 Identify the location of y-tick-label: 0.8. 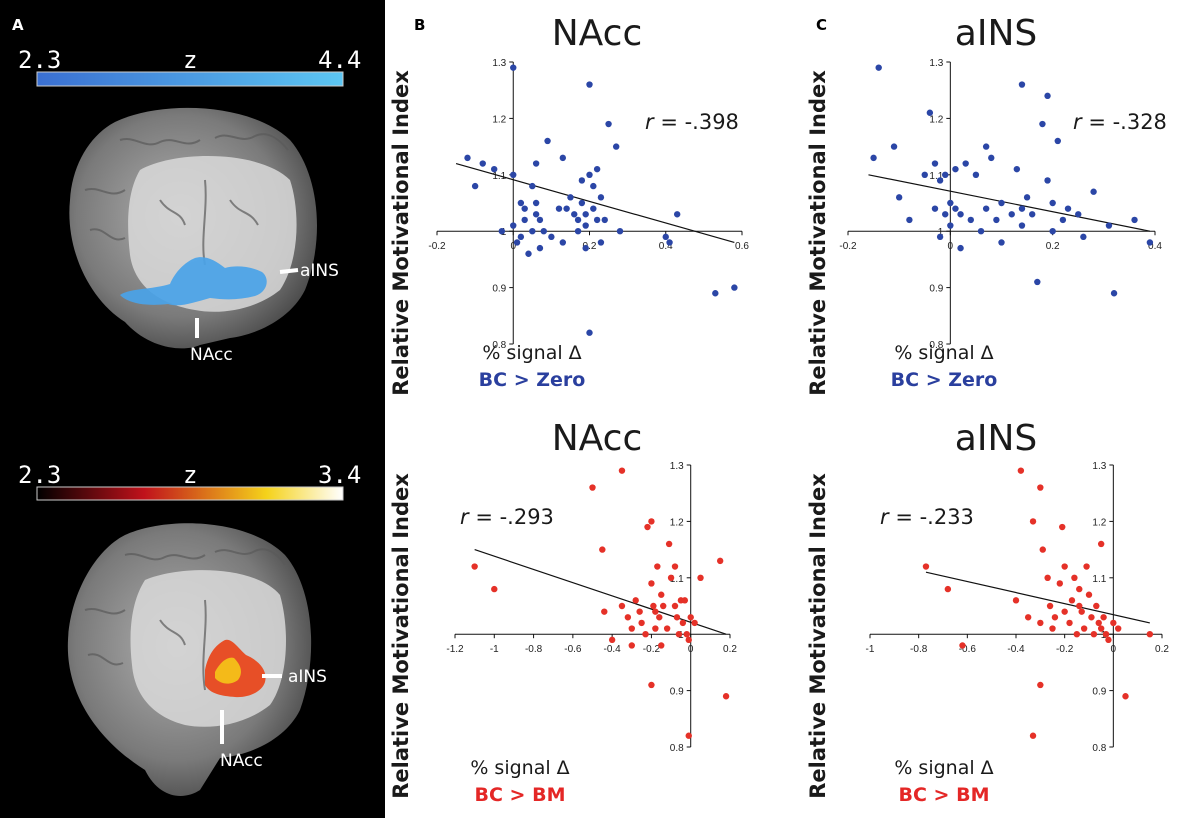
(1099, 748).